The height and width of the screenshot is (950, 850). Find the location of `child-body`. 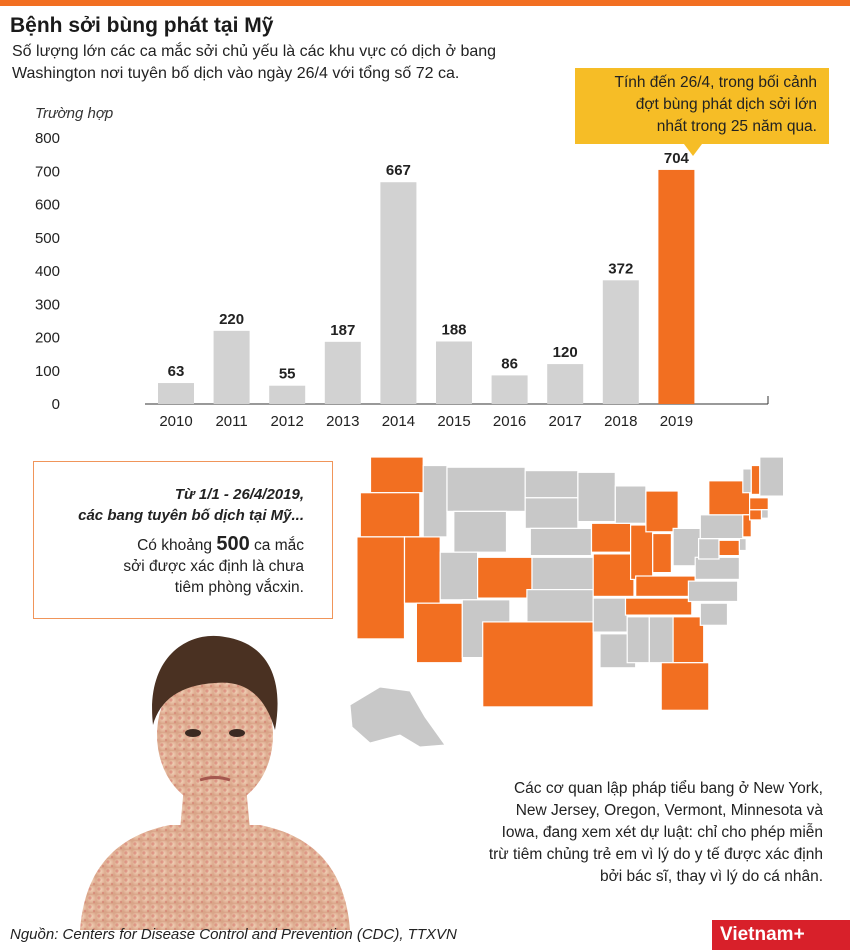

child-body is located at coordinates (215, 877).